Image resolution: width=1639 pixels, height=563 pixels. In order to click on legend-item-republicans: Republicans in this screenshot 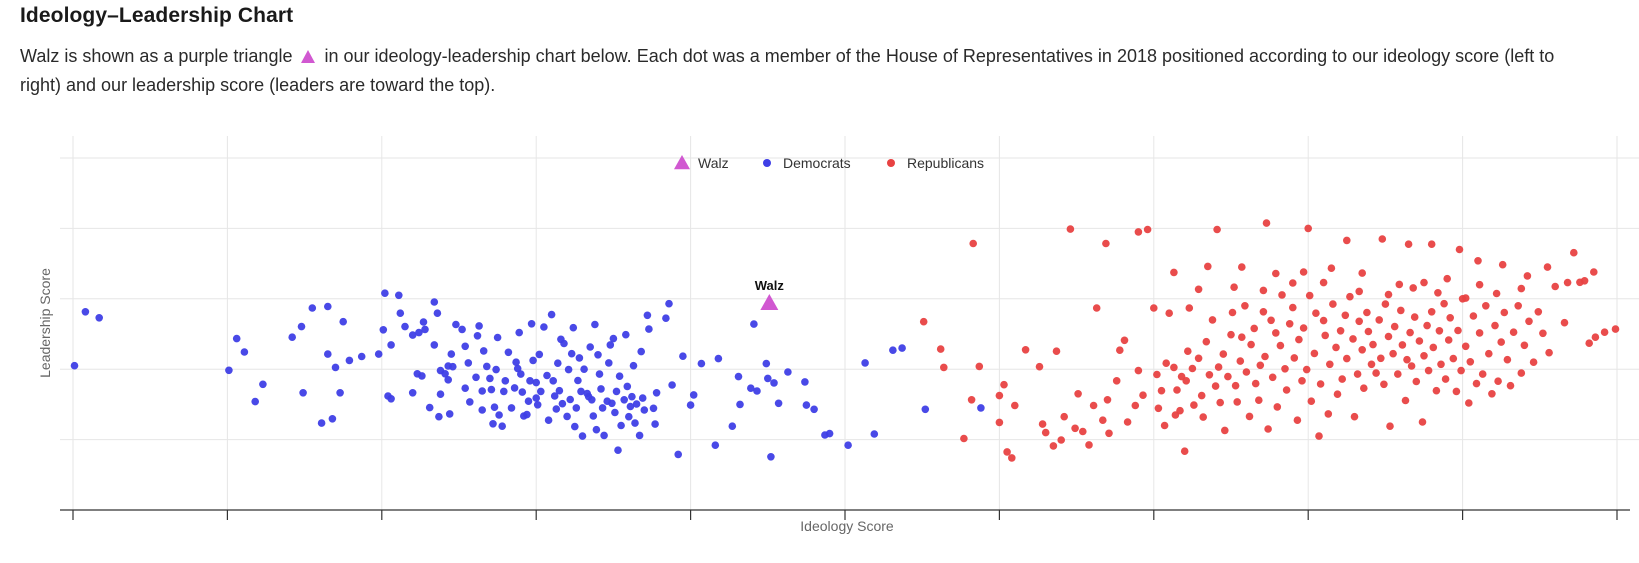, I will do `click(935, 163)`.